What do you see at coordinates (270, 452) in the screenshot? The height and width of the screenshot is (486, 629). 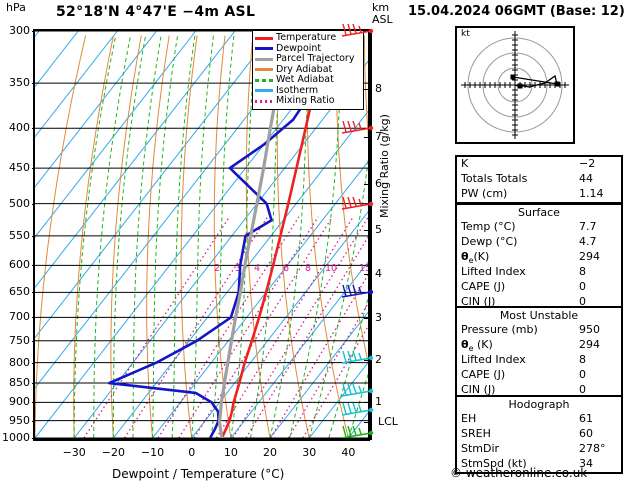 I see `x-tick-label: 20` at bounding box center [270, 452].